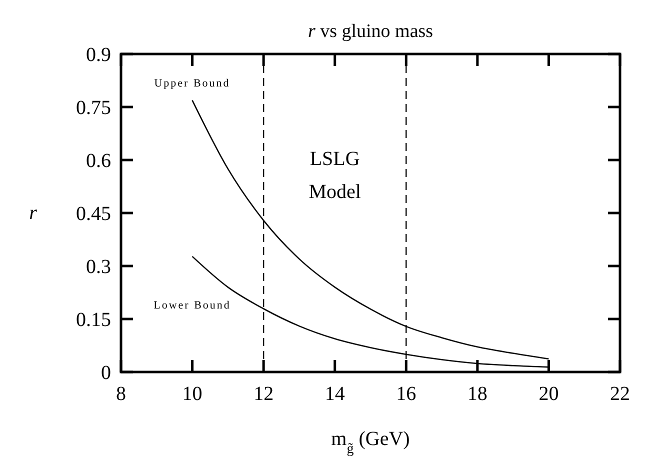  What do you see at coordinates (477, 394) in the screenshot?
I see `x-tick-label: 18` at bounding box center [477, 394].